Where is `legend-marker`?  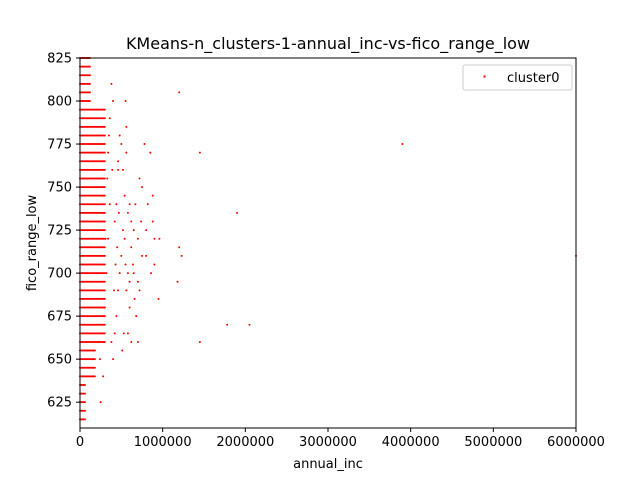 legend-marker is located at coordinates (484, 76).